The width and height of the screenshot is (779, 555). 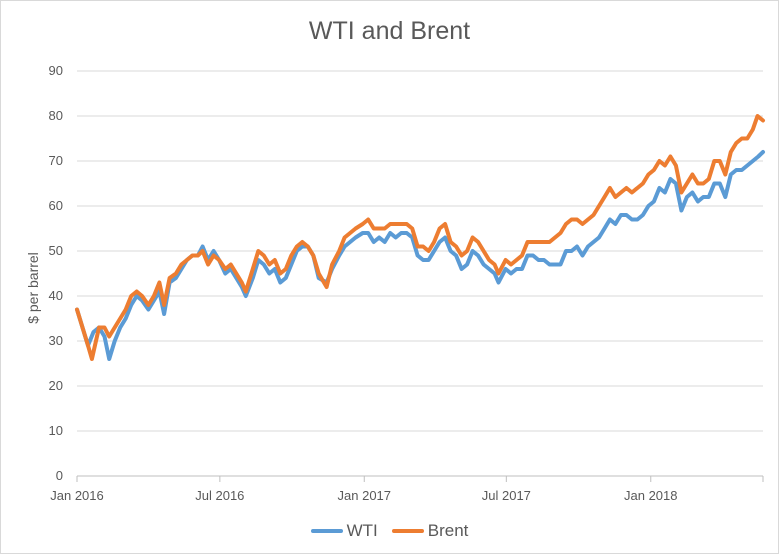 I want to click on x-axis: Jan 2016 Jul 2016 Jan 2017 Jul 2017 Jan 2018, so click(x=407, y=489).